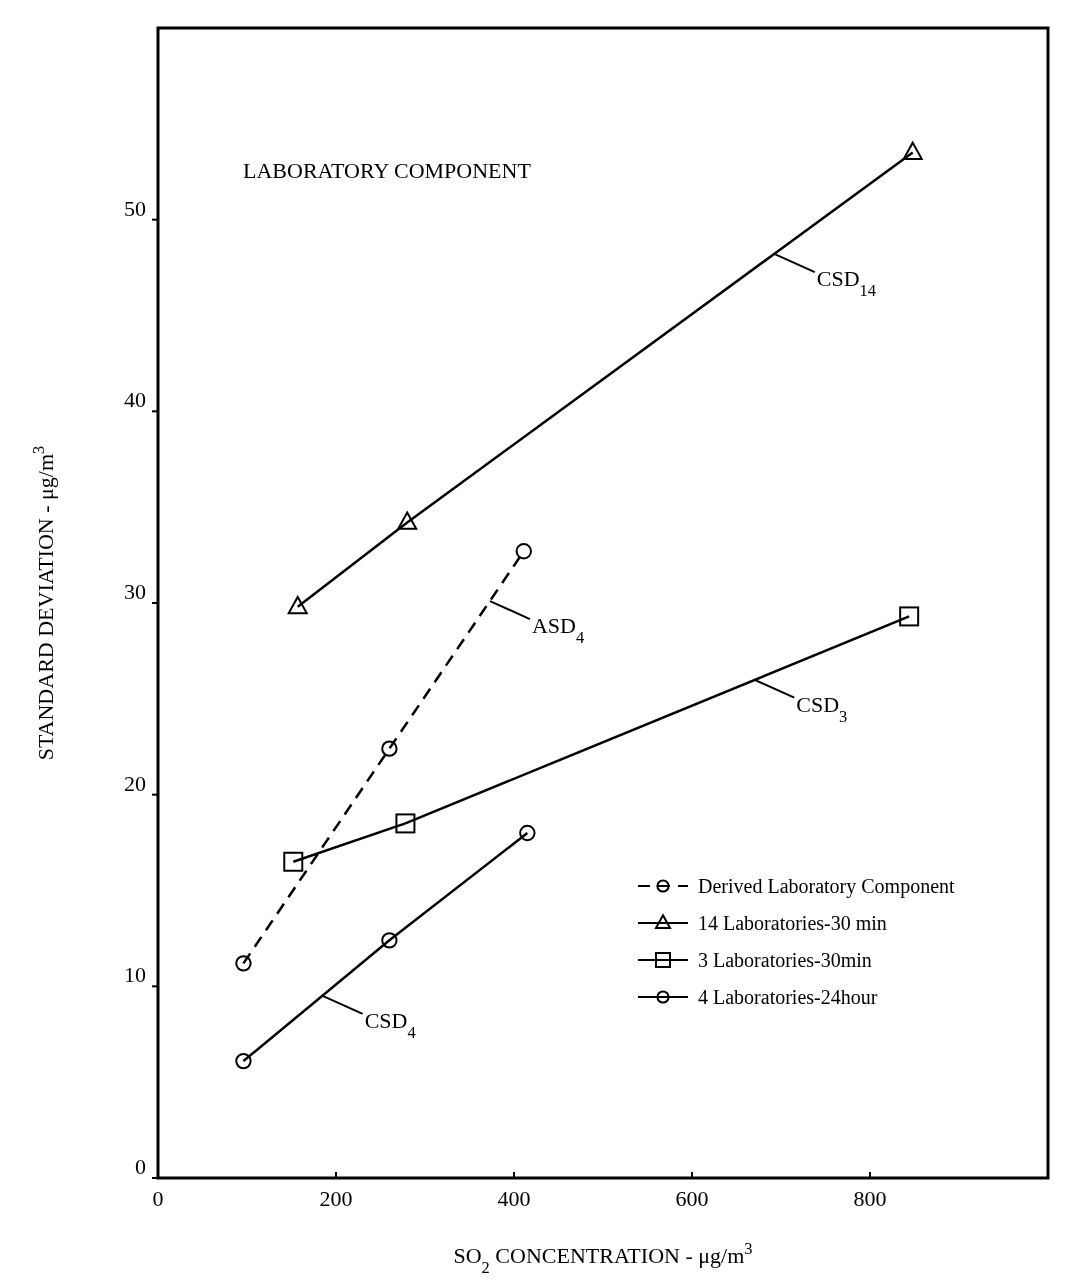  What do you see at coordinates (788, 997) in the screenshot?
I see `legend-label: 4 Laboratories-24hour` at bounding box center [788, 997].